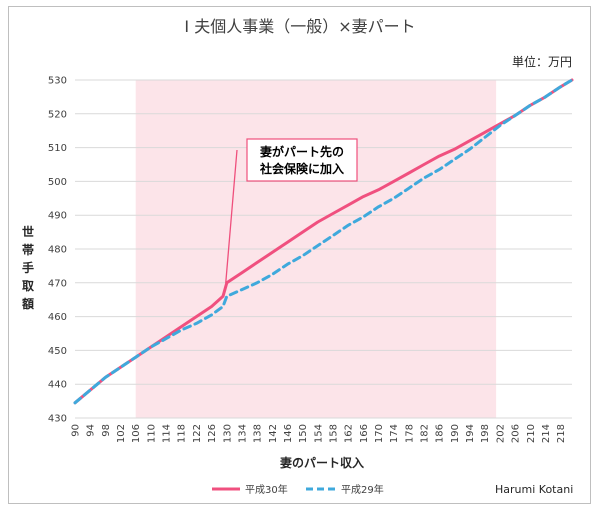 The width and height of the screenshot is (600, 511). Describe the element at coordinates (57, 114) in the screenshot. I see `y-tick-label: 520` at that location.